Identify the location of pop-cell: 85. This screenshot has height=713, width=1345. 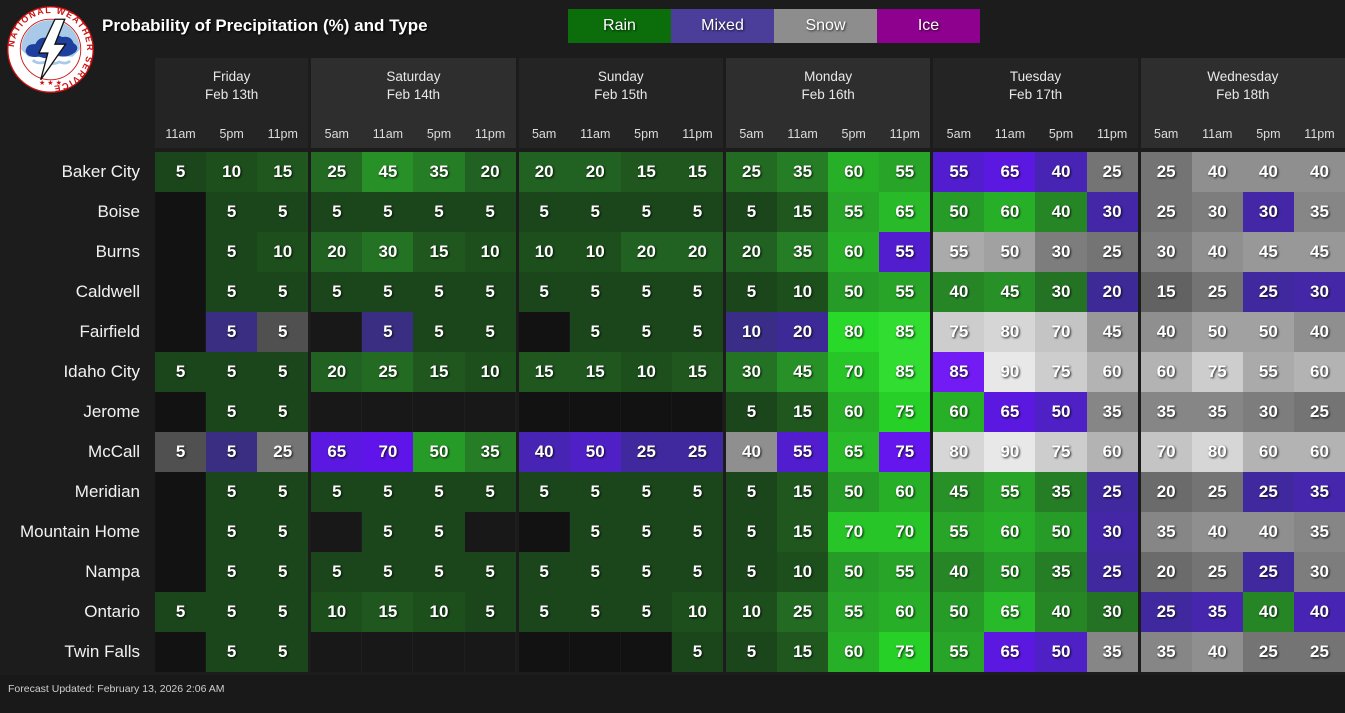
(905, 372).